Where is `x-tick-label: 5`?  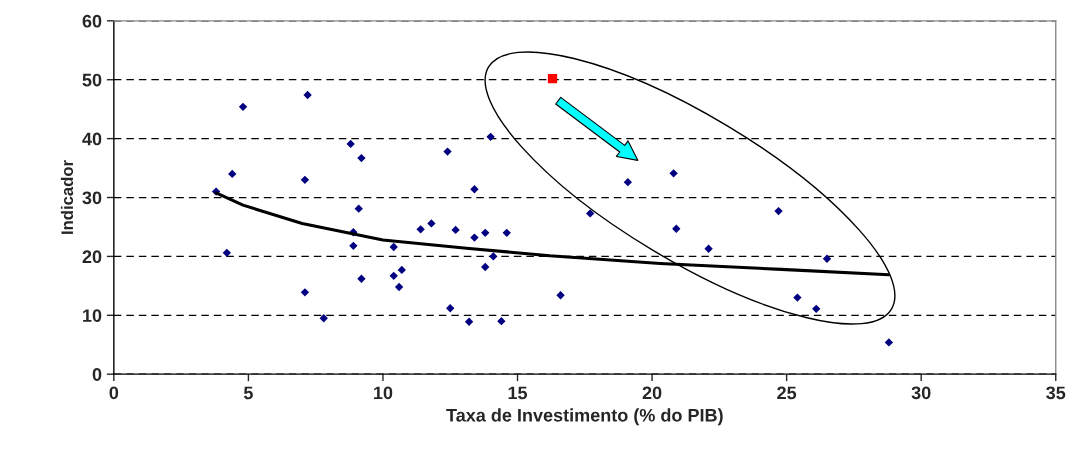 x-tick-label: 5 is located at coordinates (248, 393).